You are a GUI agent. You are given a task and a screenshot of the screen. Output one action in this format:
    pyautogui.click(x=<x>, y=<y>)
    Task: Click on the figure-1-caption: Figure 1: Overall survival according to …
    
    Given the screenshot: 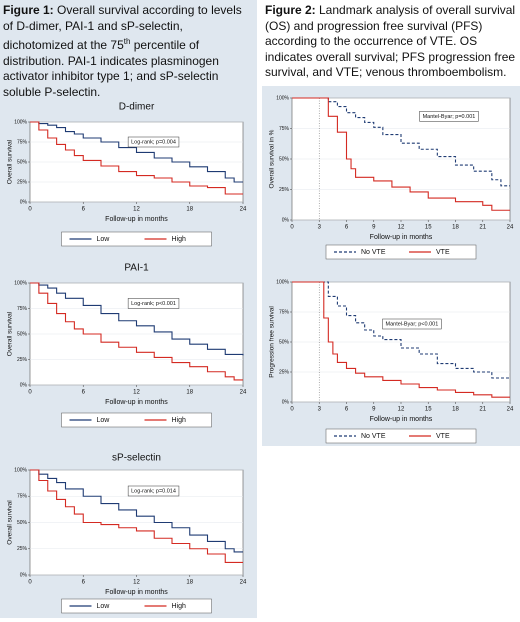 What is the action you would take?
    pyautogui.click(x=129, y=51)
    